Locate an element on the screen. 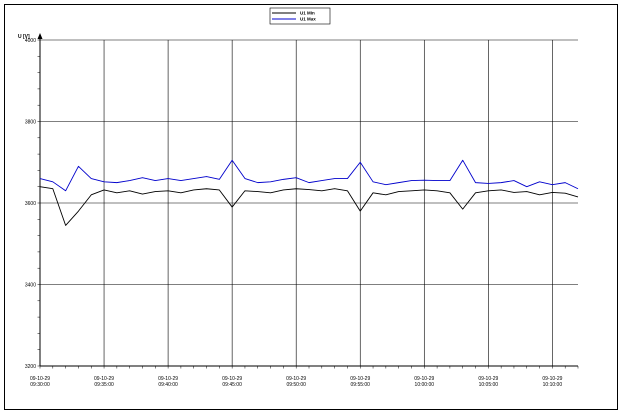  y-tick-label: 3400 is located at coordinates (30, 285).